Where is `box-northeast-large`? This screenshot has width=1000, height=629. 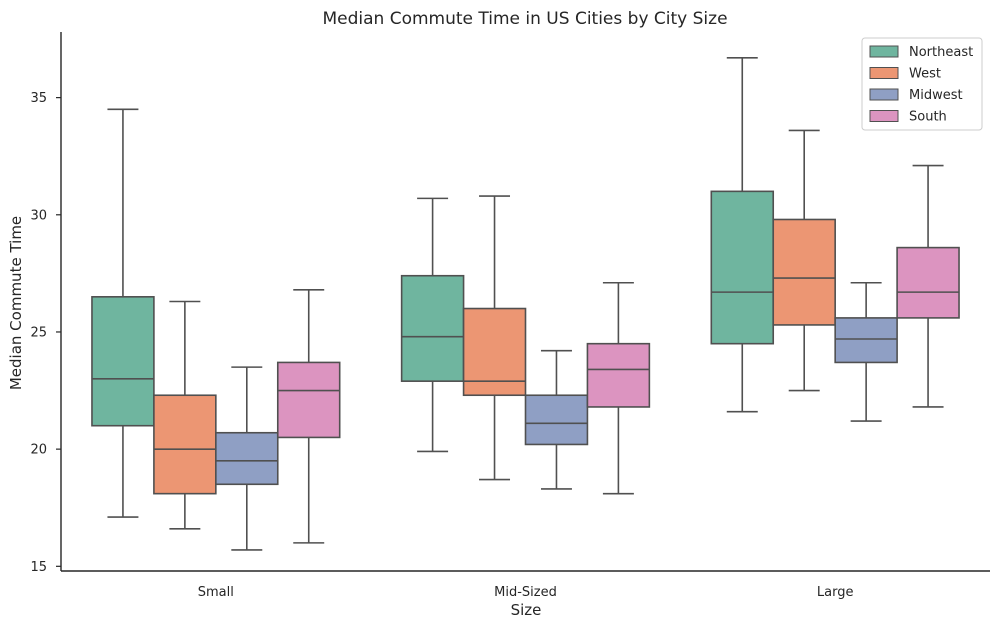
box-northeast-large is located at coordinates (742, 234).